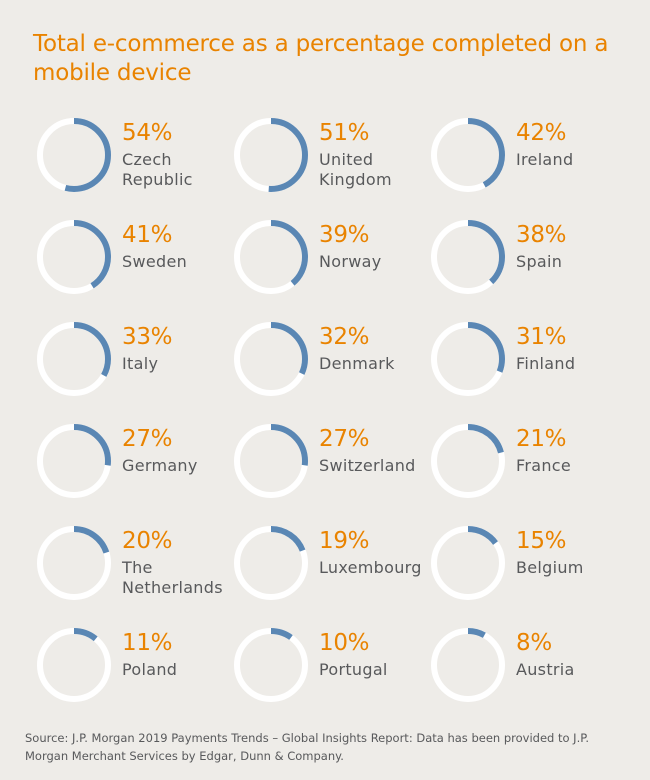 The height and width of the screenshot is (780, 650). I want to click on country-label: Austria, so click(545, 669).